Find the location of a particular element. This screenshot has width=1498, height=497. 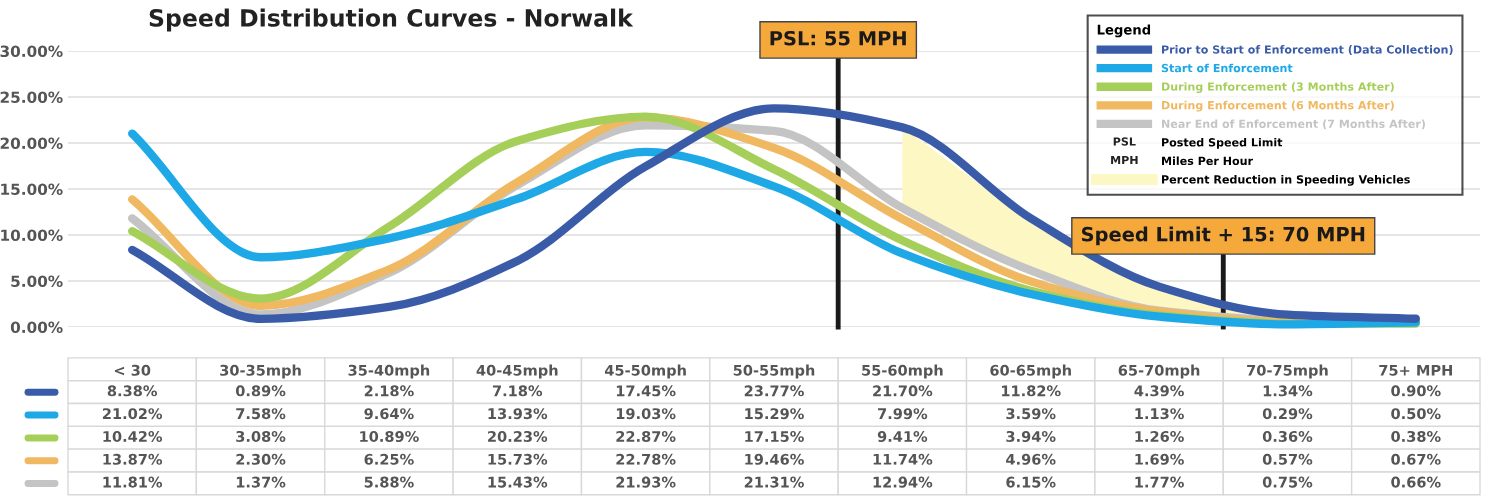

data-label: 11.82% is located at coordinates (1031, 391).